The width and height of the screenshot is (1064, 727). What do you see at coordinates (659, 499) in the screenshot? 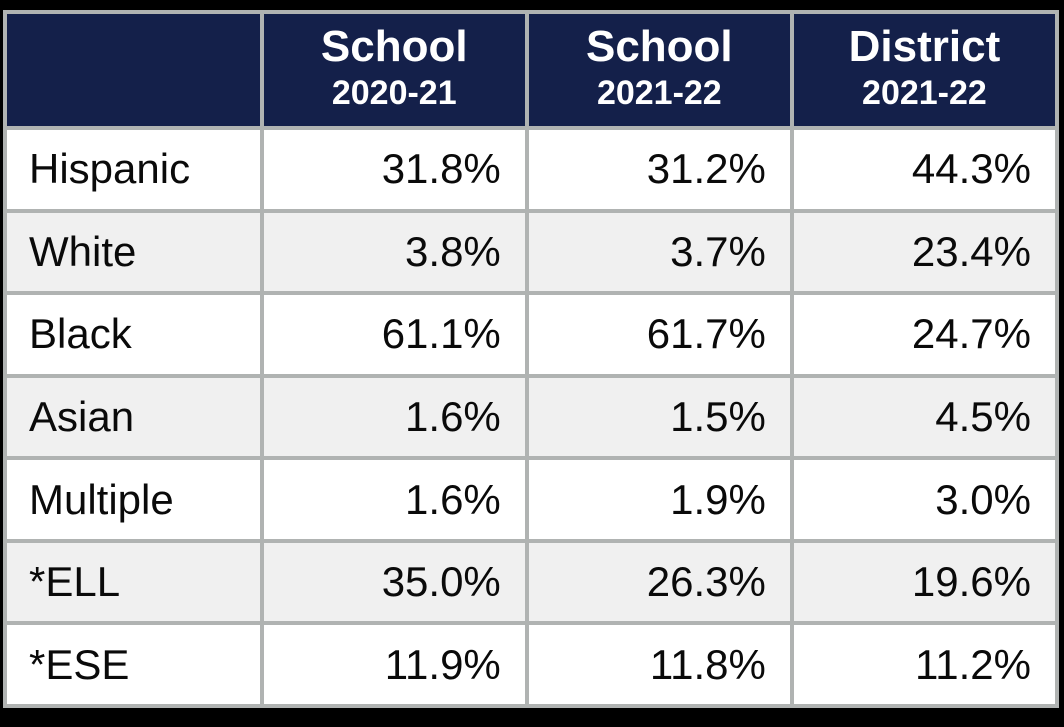
I see `cell-value: 1.9%` at bounding box center [659, 499].